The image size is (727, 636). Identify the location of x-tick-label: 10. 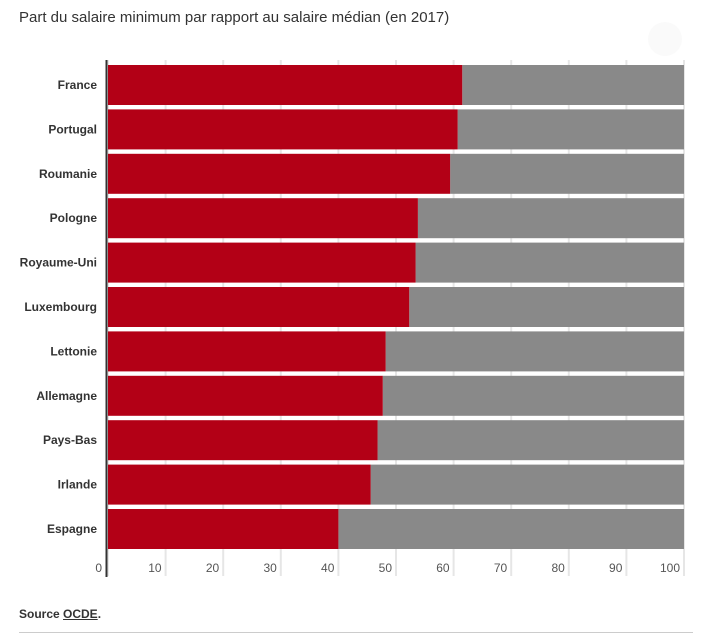
(155, 568).